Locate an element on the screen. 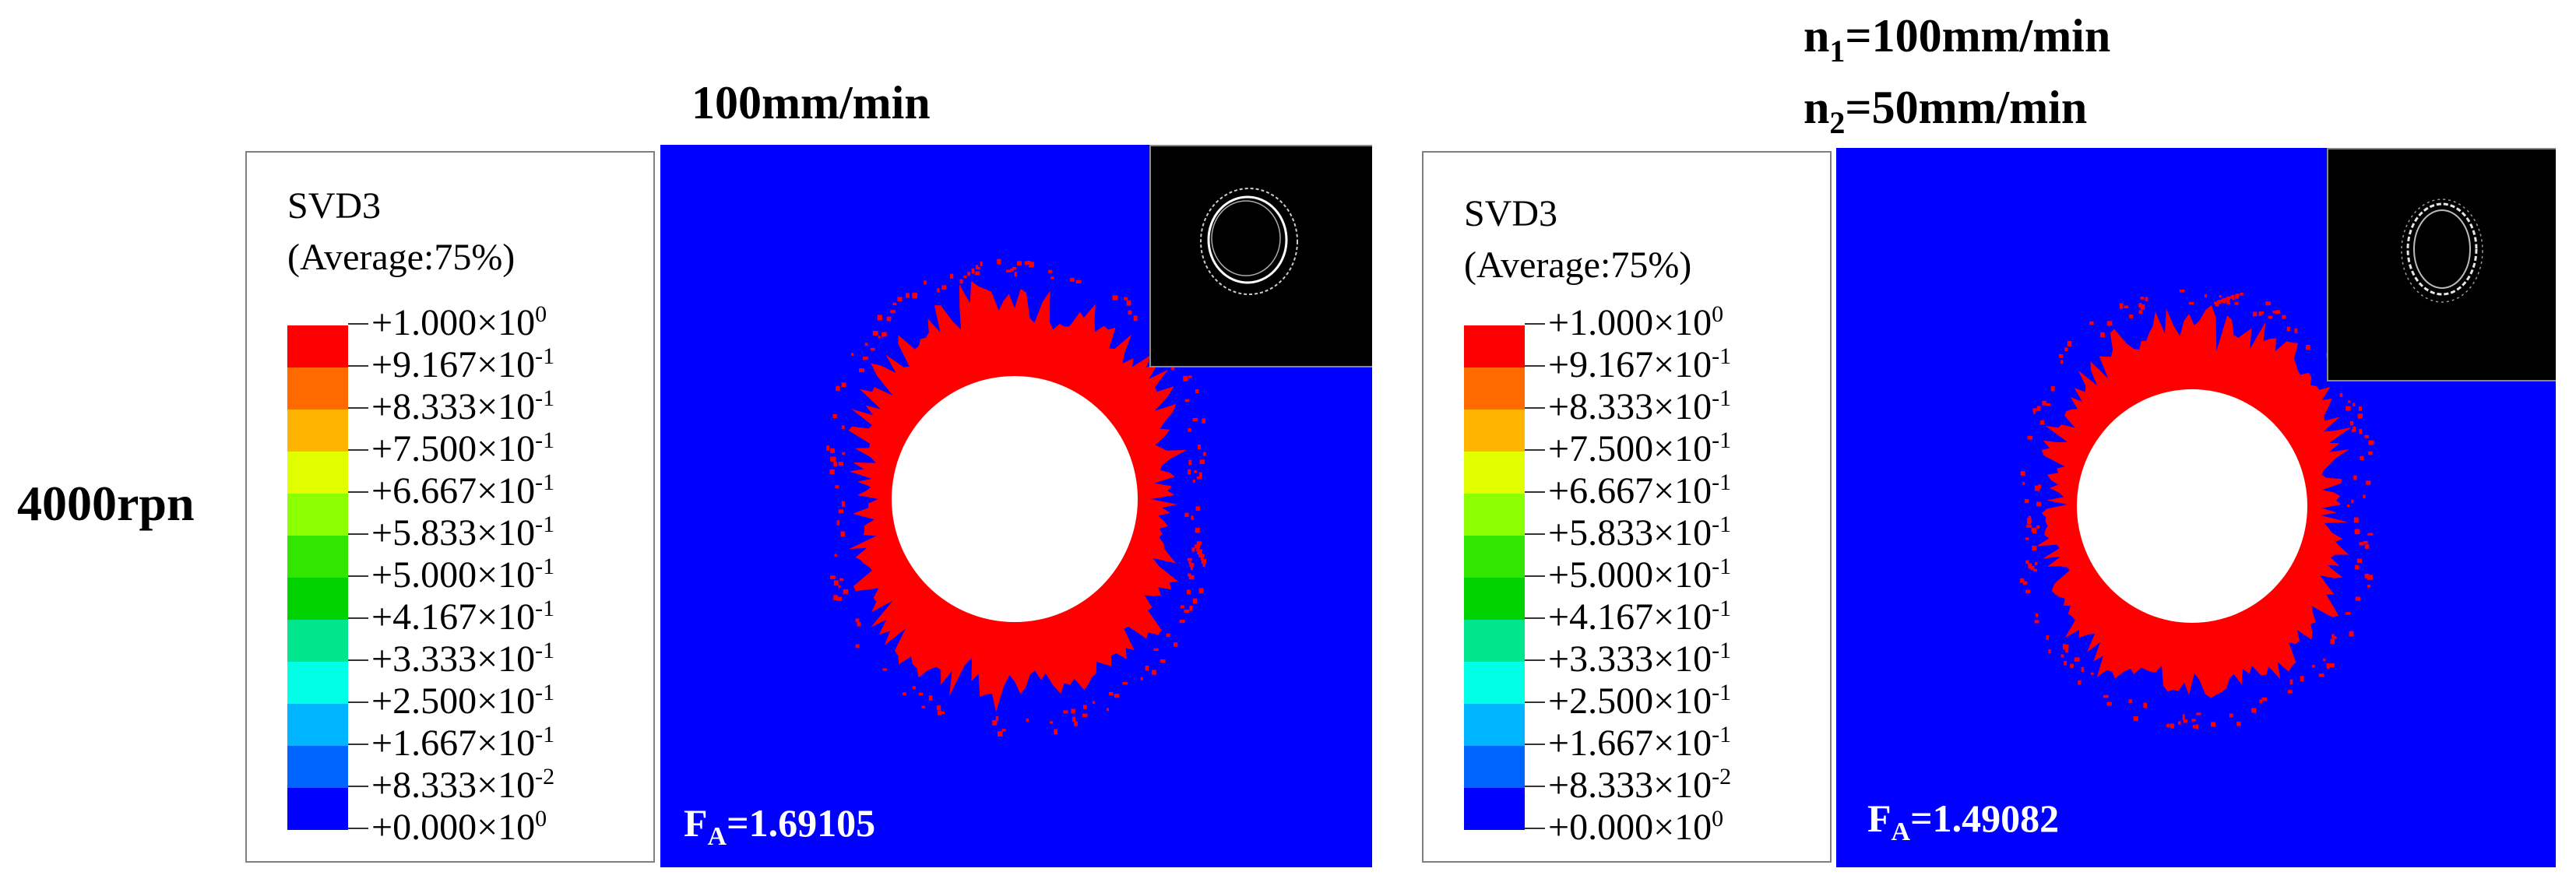  legend-value: +8.333×10-1 is located at coordinates (463, 406).